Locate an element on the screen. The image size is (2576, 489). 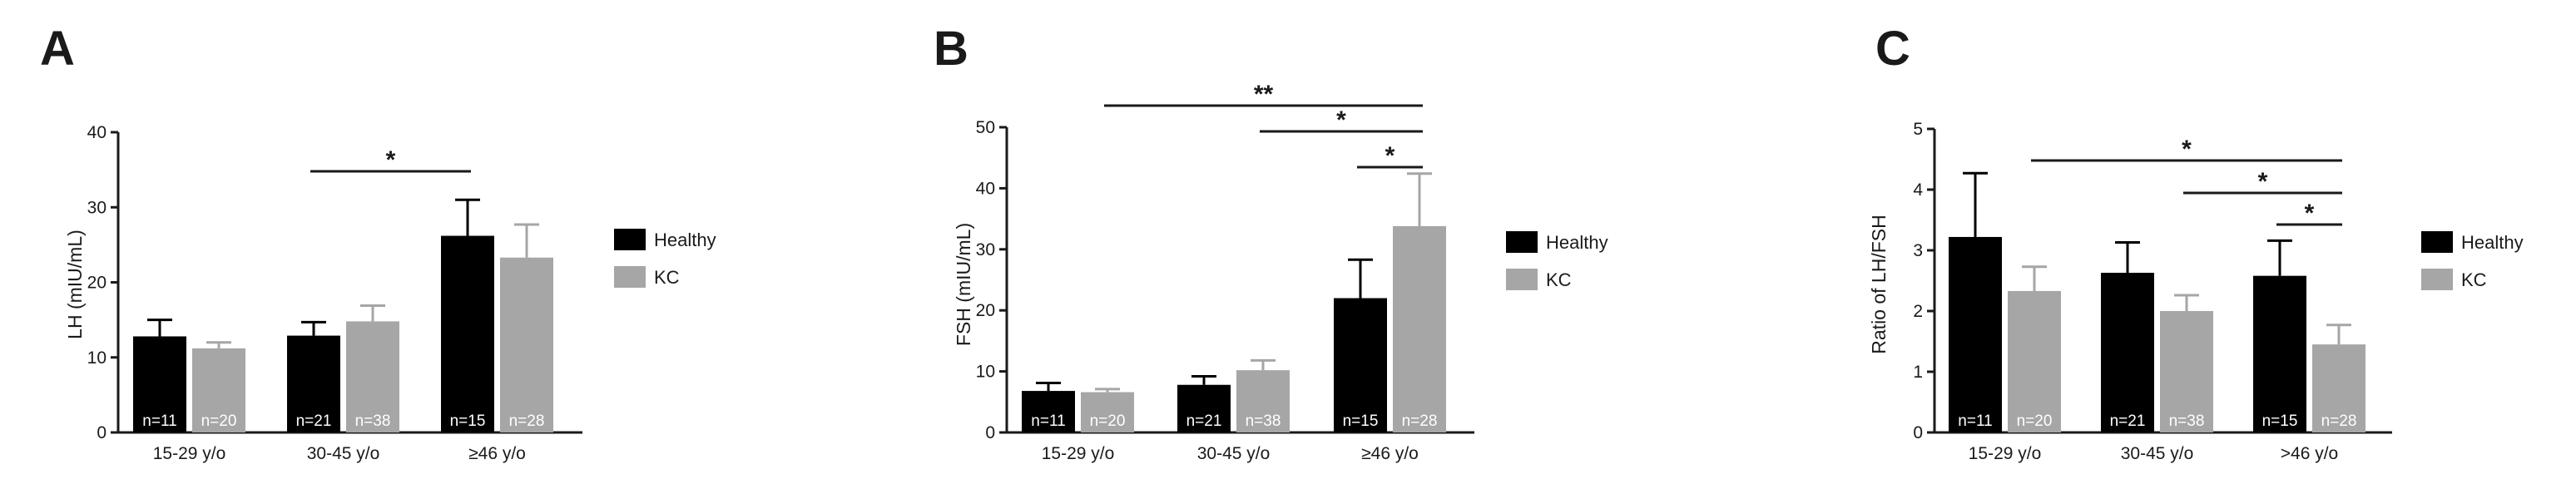
legend-b: Healthy KC is located at coordinates (1557, 260).